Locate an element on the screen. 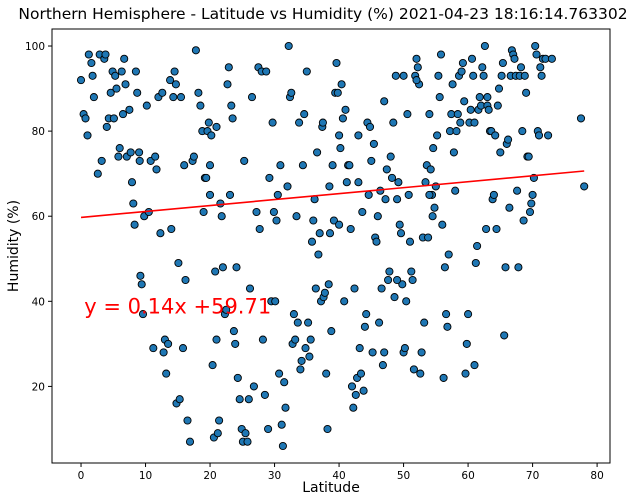  x-tick-label: 10 is located at coordinates (145, 476).